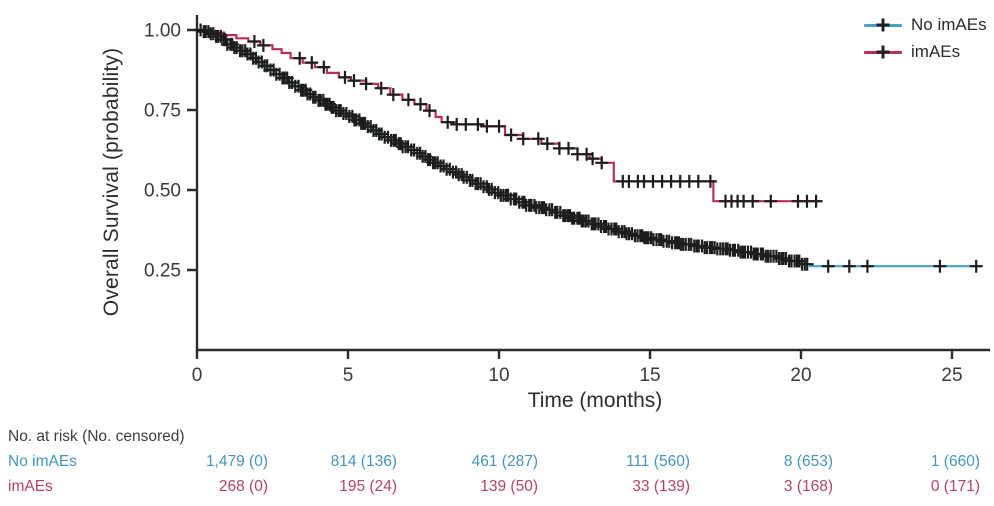 This screenshot has width=994, height=506. Describe the element at coordinates (243, 486) in the screenshot. I see `risk-value: 268 (0)` at that location.